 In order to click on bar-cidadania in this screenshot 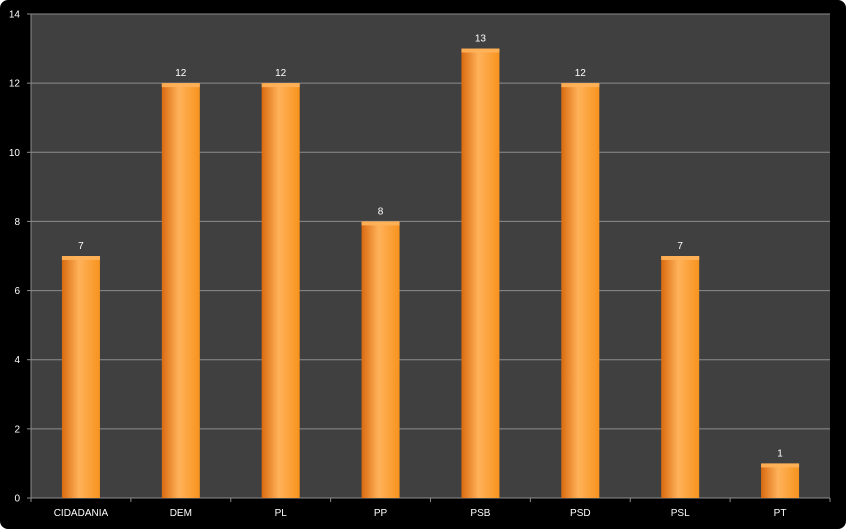, I will do `click(80, 377)`.